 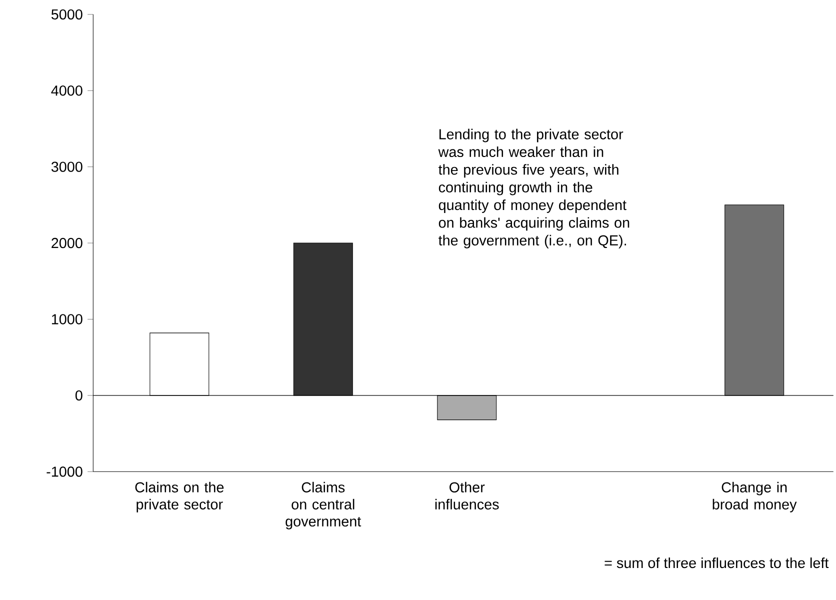 I want to click on y-tick-label: 4000, so click(x=66, y=91).